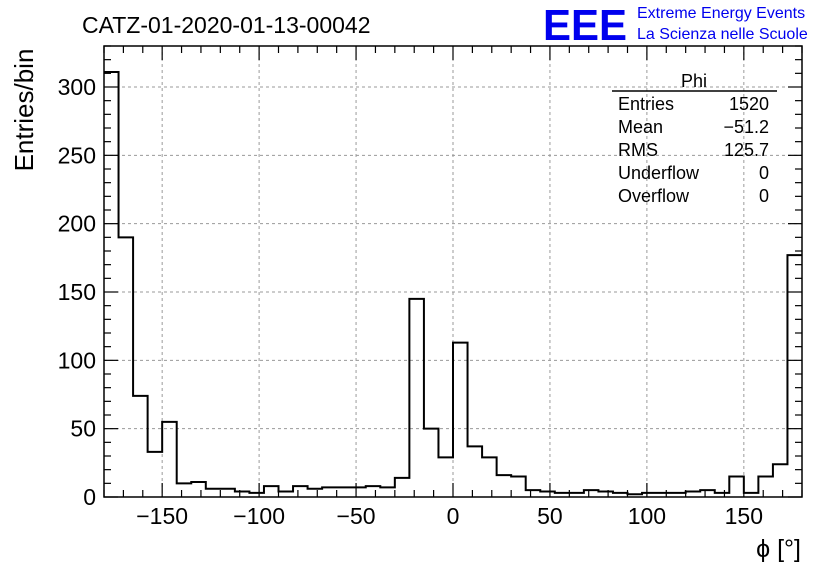 This screenshot has height=577, width=836. Describe the element at coordinates (77, 360) in the screenshot. I see `y-tick-label: 100` at that location.